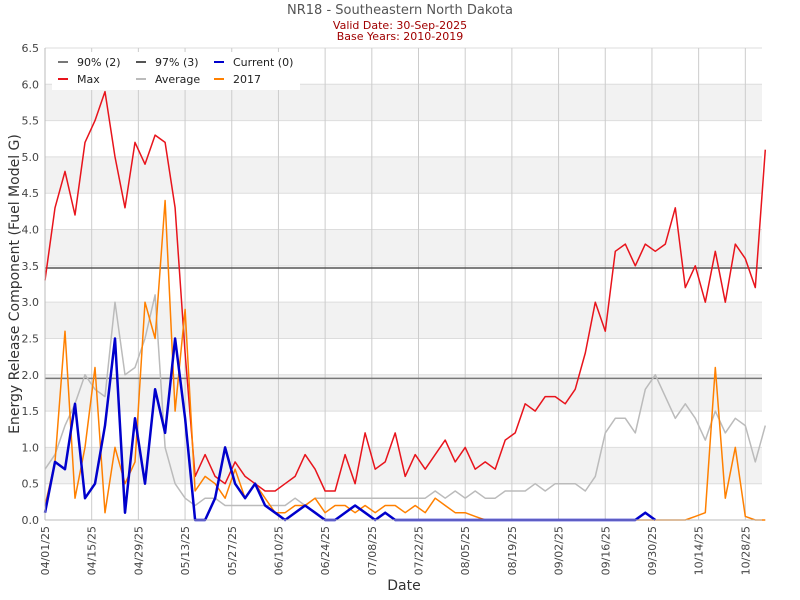 The image size is (800, 600). Describe the element at coordinates (403, 586) in the screenshot. I see `x-axis-label: Date` at that location.